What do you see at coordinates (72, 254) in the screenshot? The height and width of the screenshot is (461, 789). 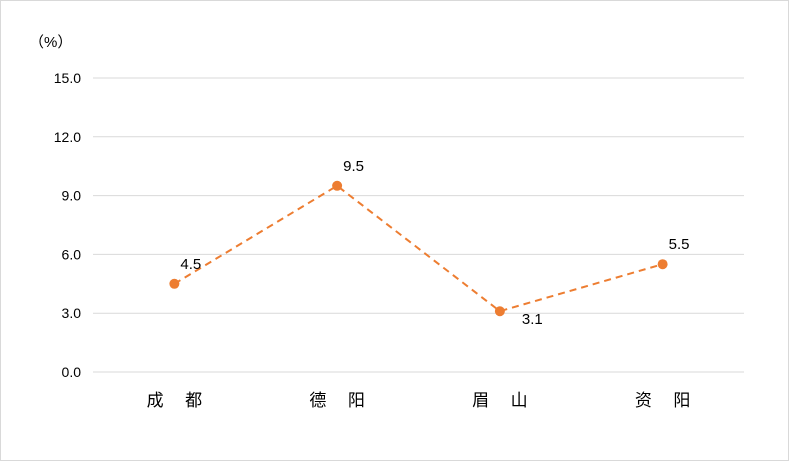 I see `y-tick-label: 6.0` at bounding box center [72, 254].